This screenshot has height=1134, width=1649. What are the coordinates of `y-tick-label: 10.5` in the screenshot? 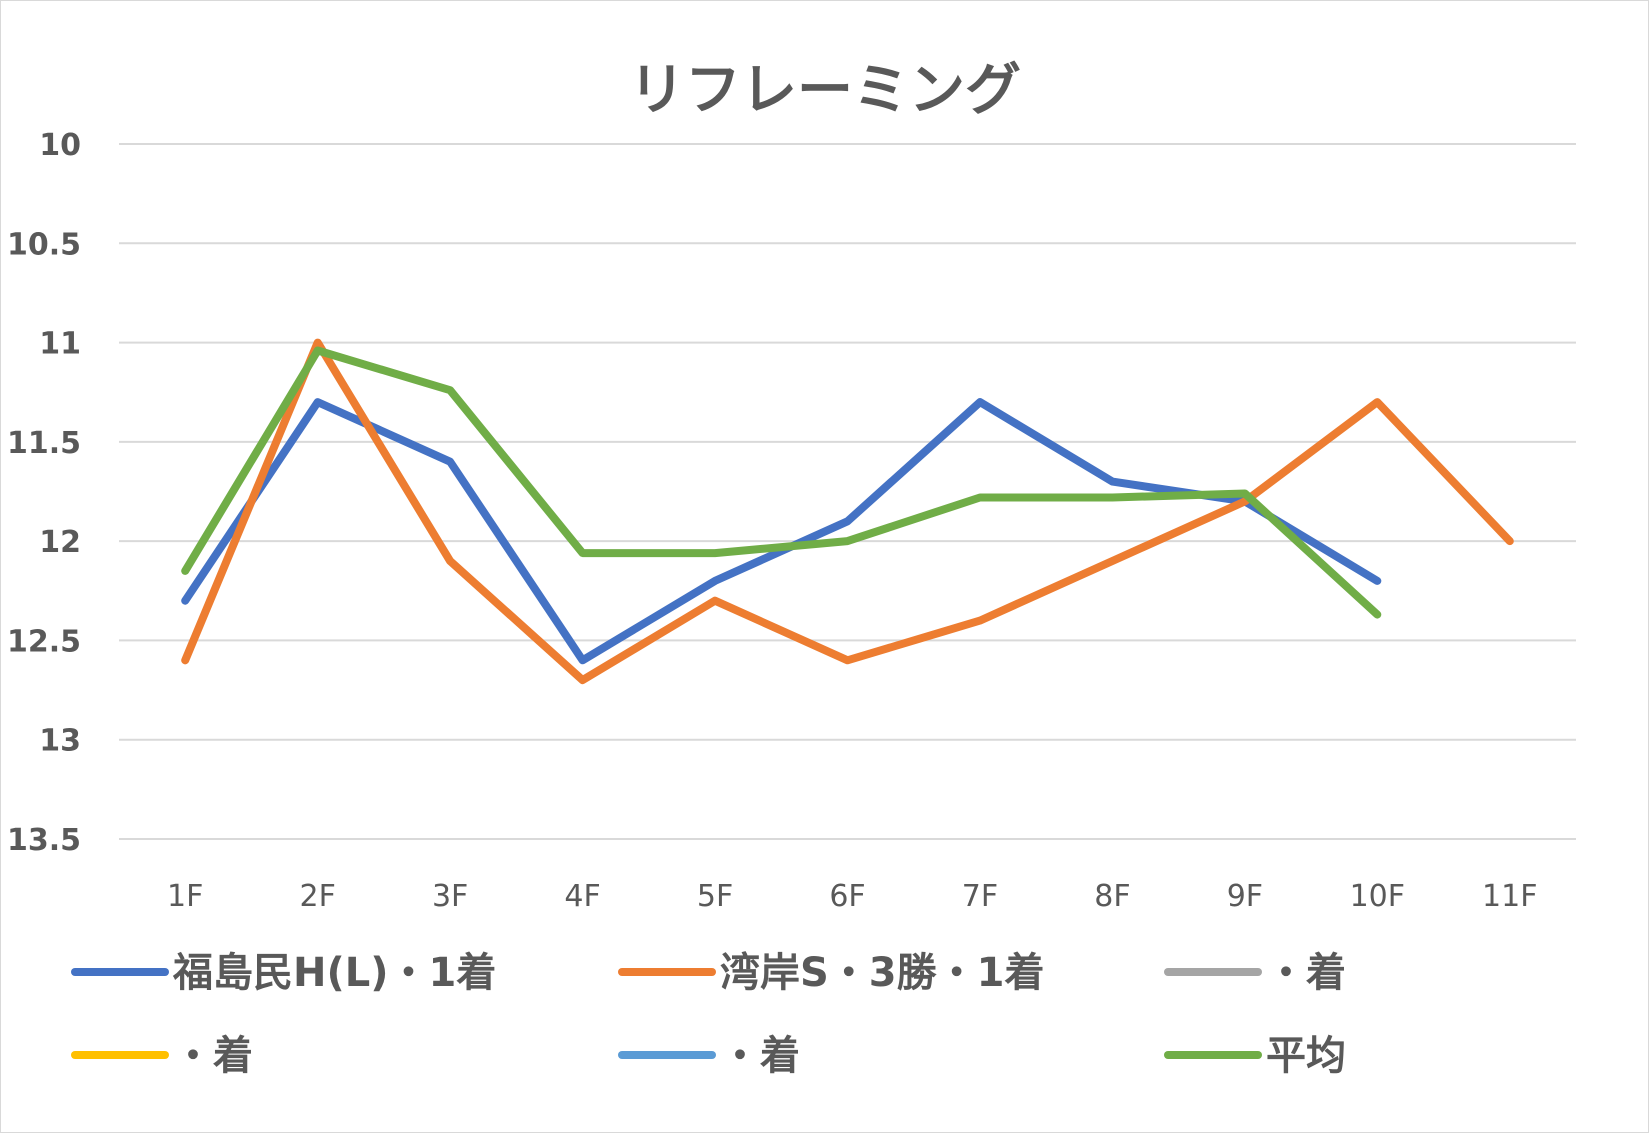 It's located at (44, 244).